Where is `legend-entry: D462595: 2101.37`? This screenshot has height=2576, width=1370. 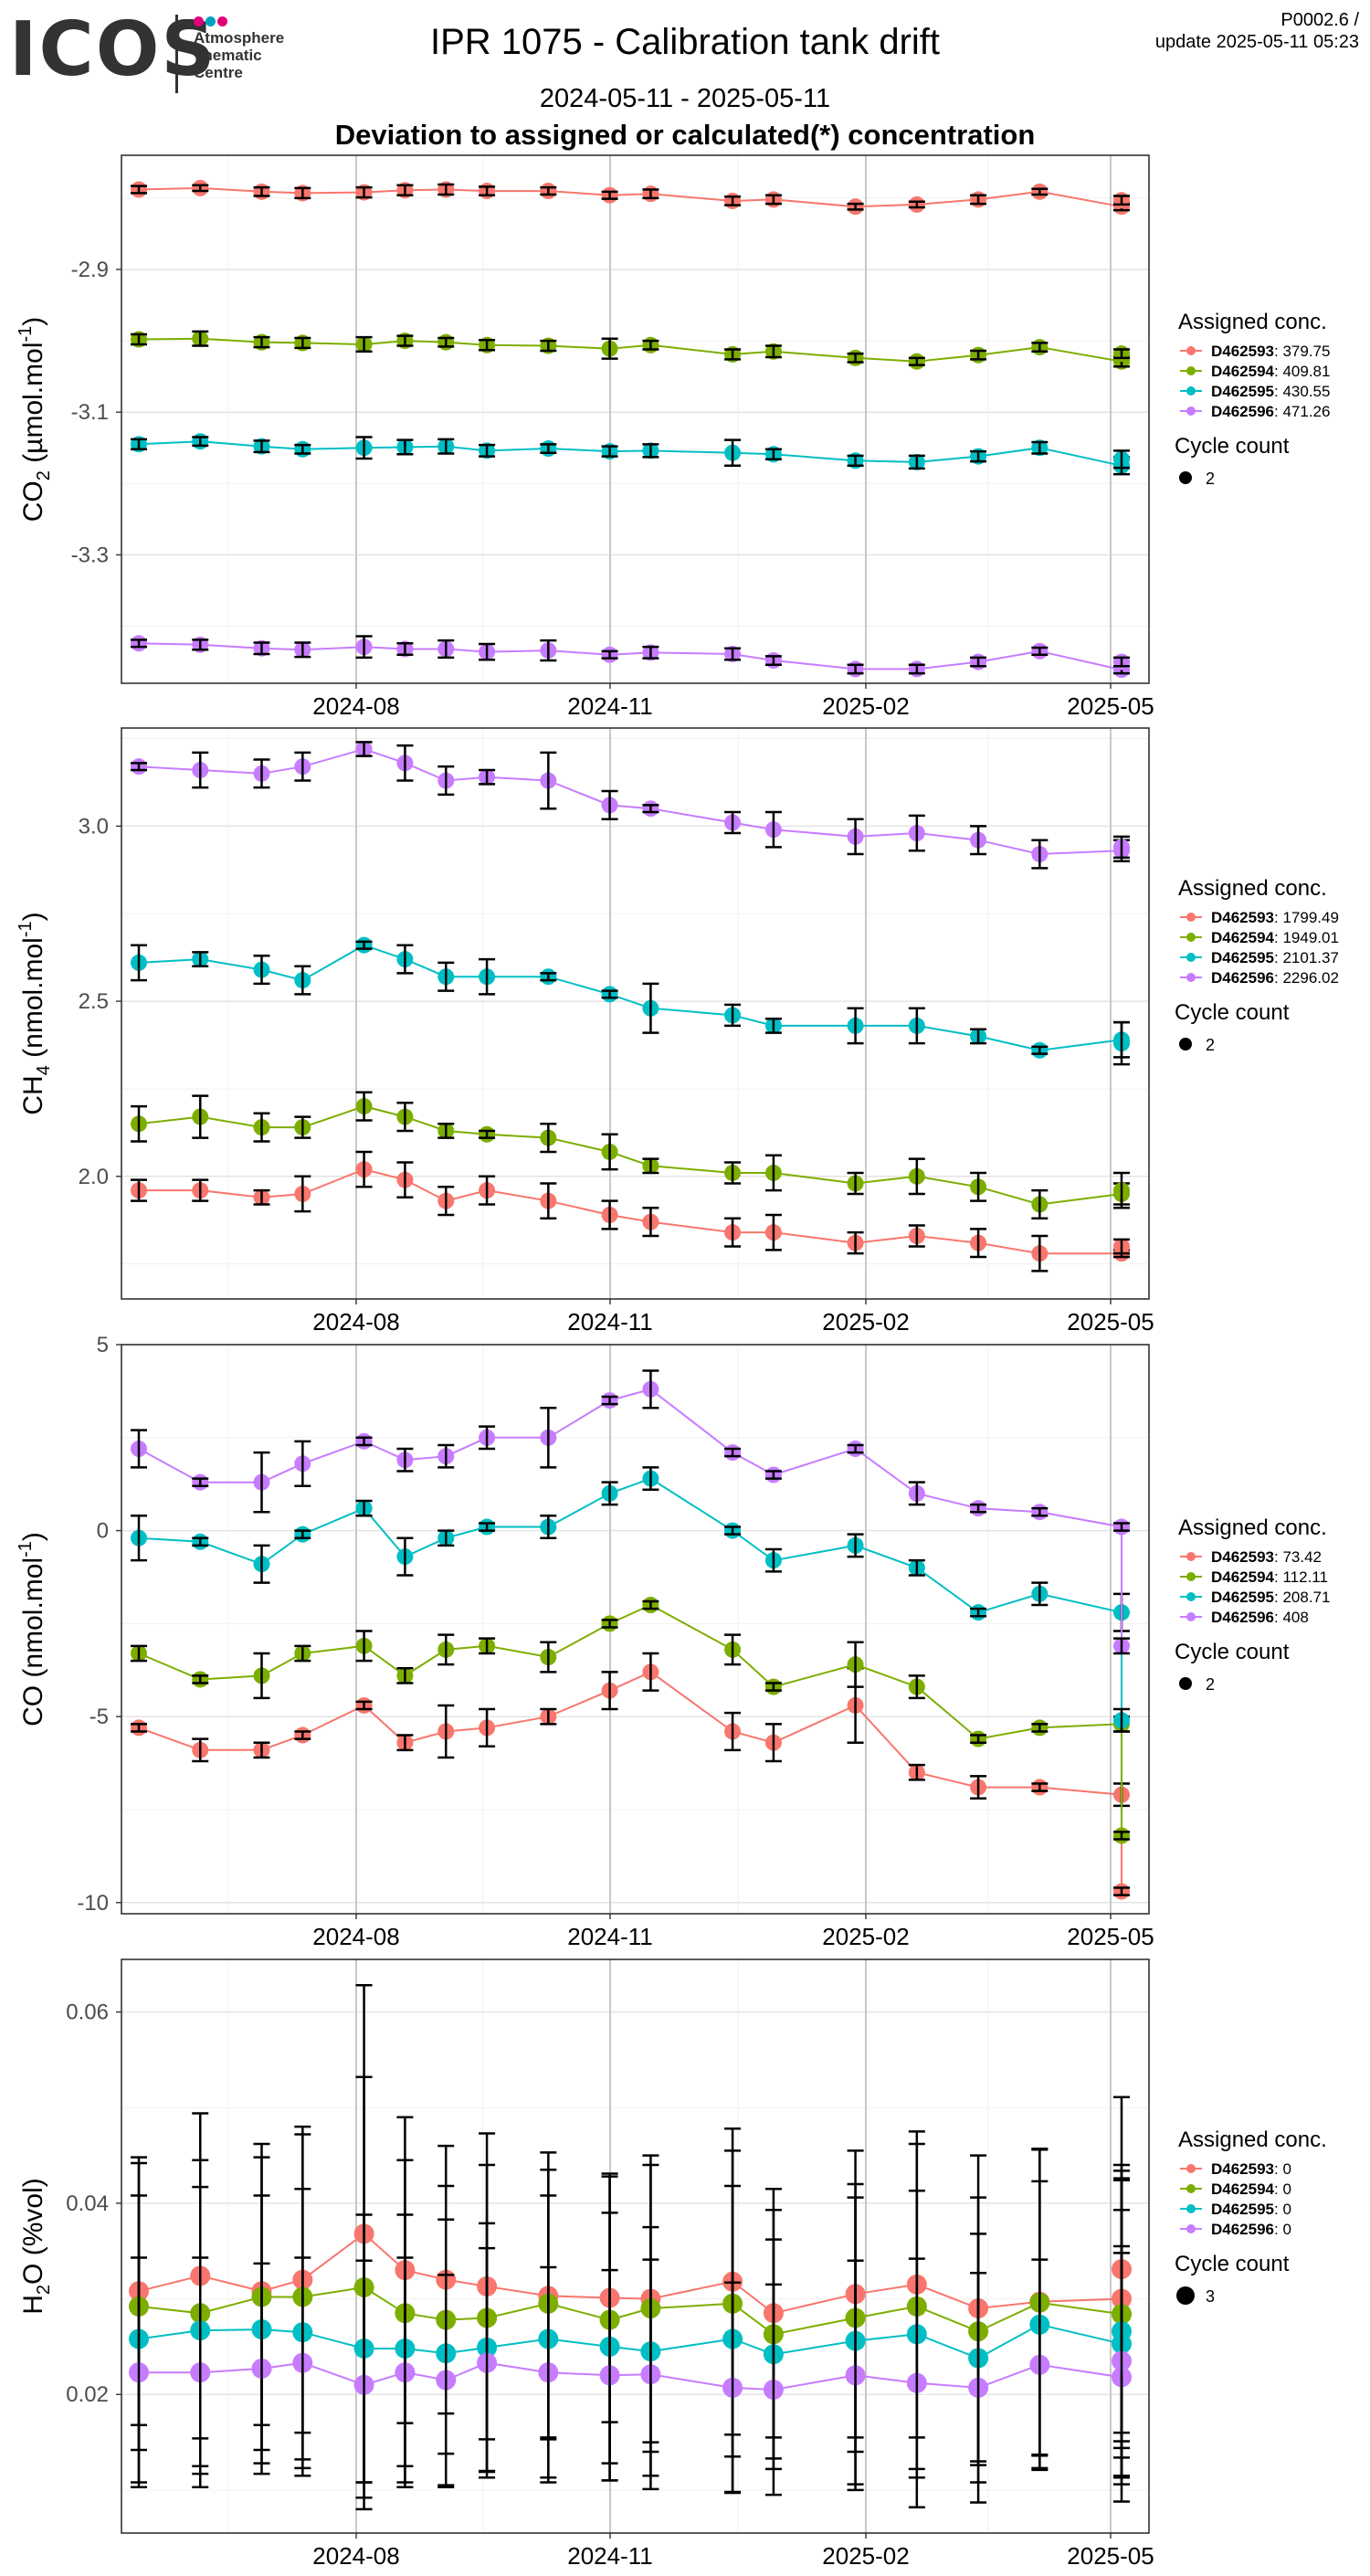
legend-entry: D462595: 2101.37 is located at coordinates (1275, 957).